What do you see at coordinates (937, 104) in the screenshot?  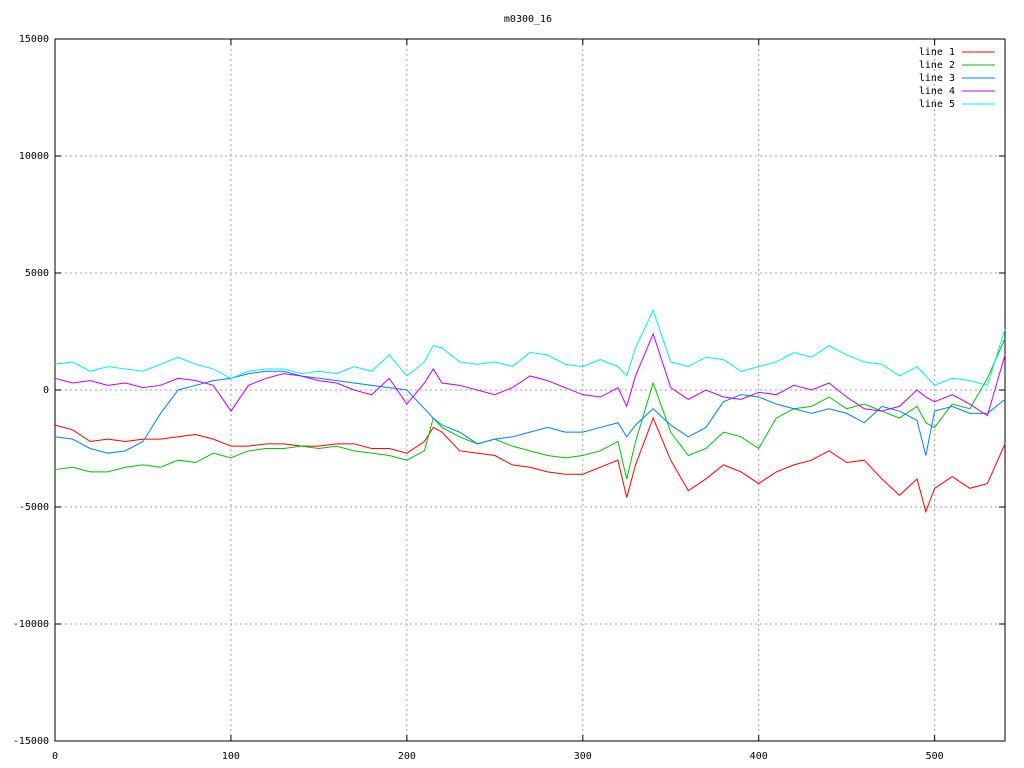 I see `legend-label: line 5` at bounding box center [937, 104].